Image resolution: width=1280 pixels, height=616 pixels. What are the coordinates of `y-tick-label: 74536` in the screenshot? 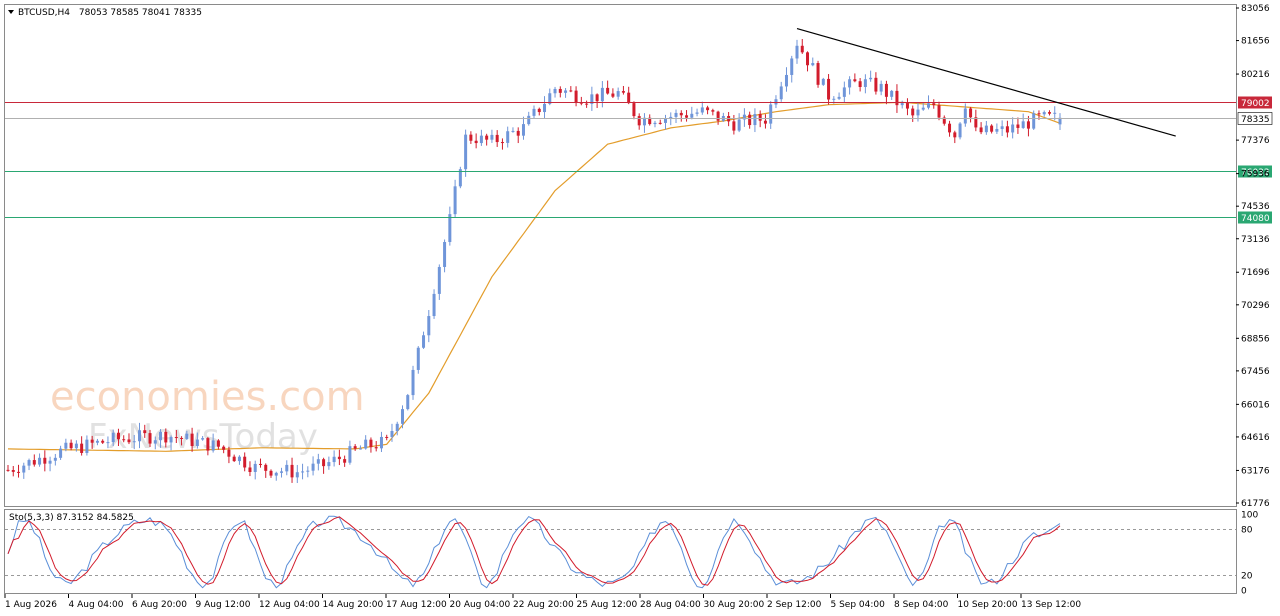 It's located at (1255, 207).